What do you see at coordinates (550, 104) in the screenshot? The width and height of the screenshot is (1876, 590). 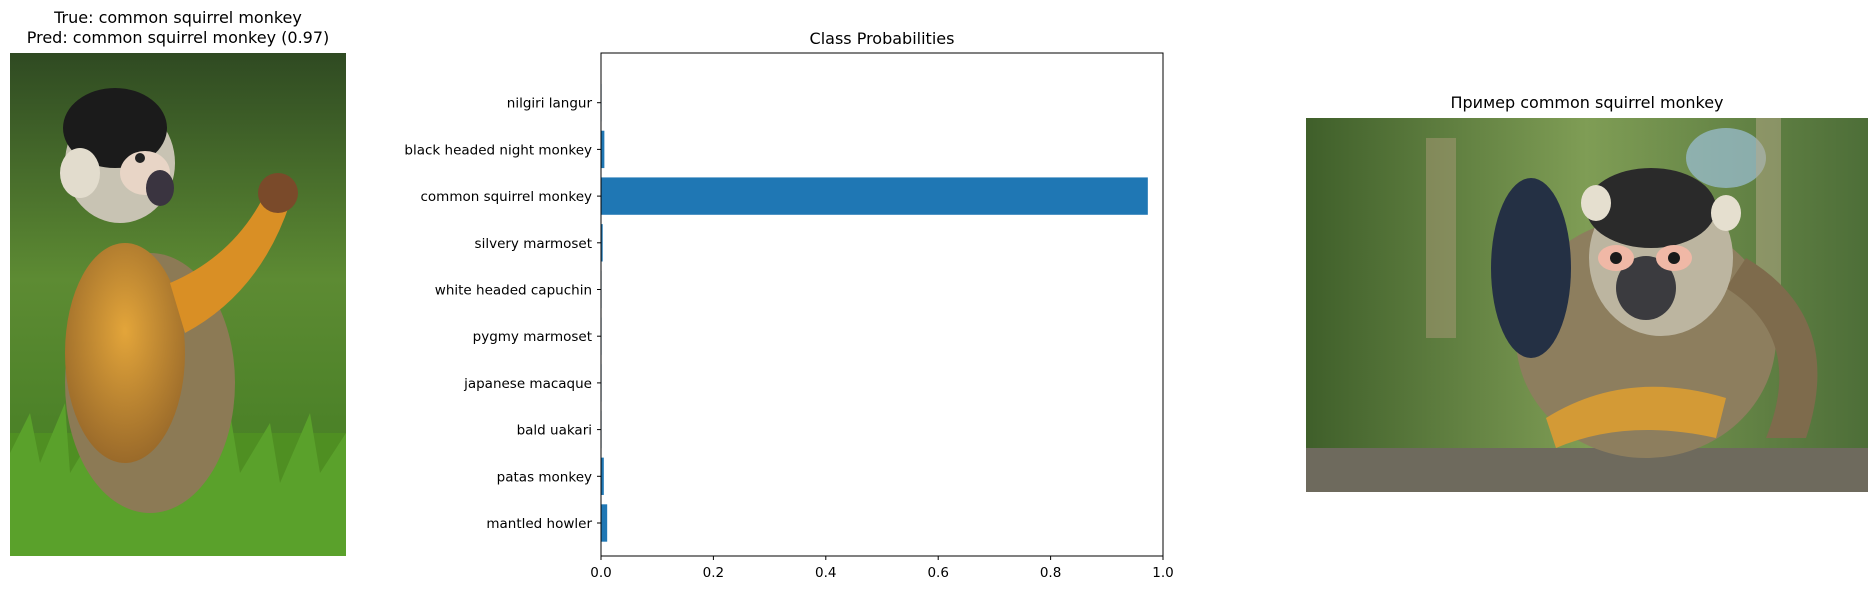 I see `ytick-label: nilgiri langur` at bounding box center [550, 104].